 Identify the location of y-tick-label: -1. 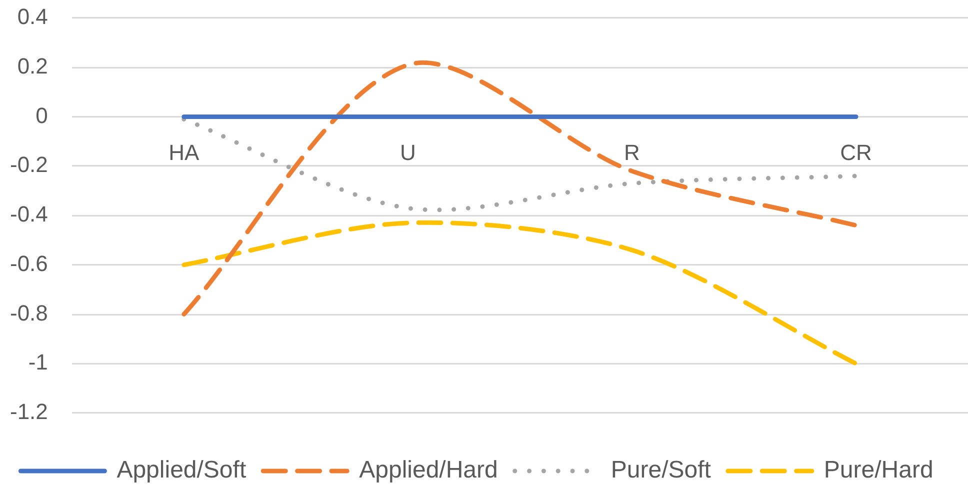
(38, 362).